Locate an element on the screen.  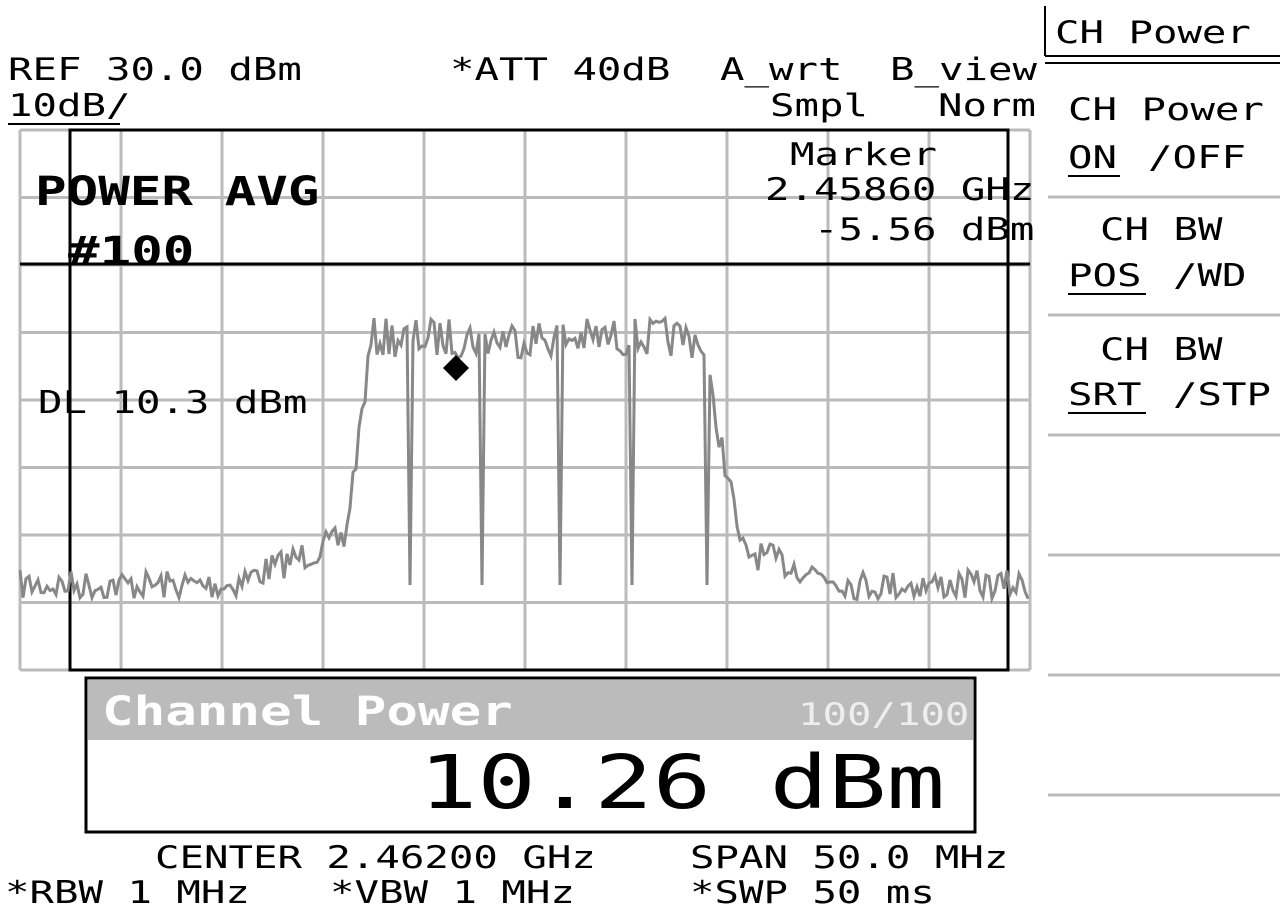
scale: 10dB/ is located at coordinates (69, 106).